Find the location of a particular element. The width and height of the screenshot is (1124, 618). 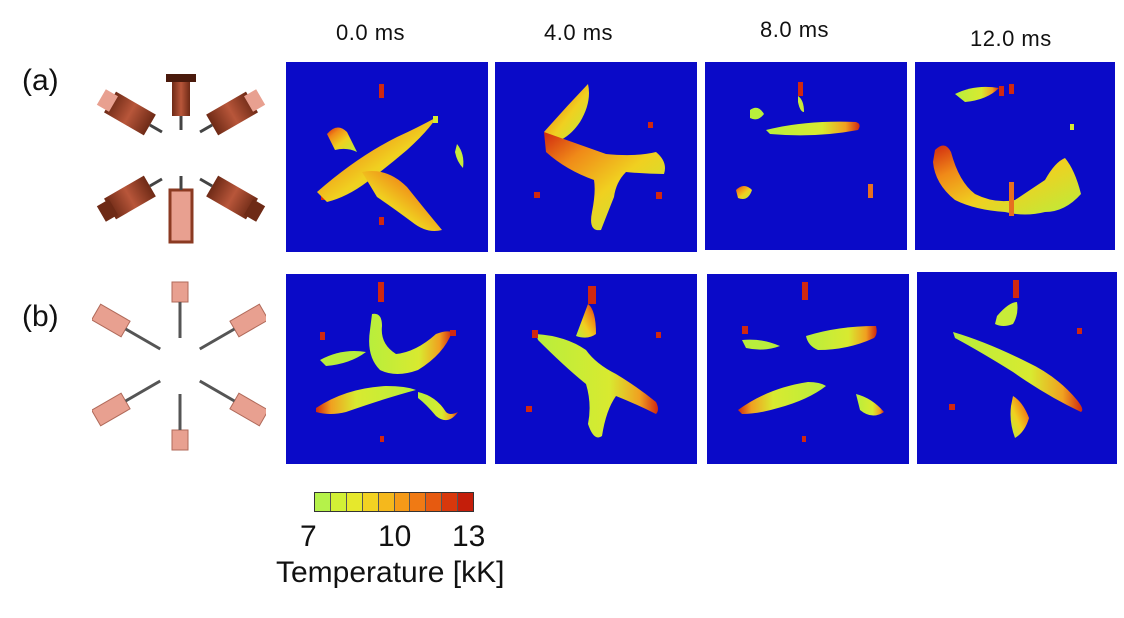

panel-a-8ms is located at coordinates (806, 156).